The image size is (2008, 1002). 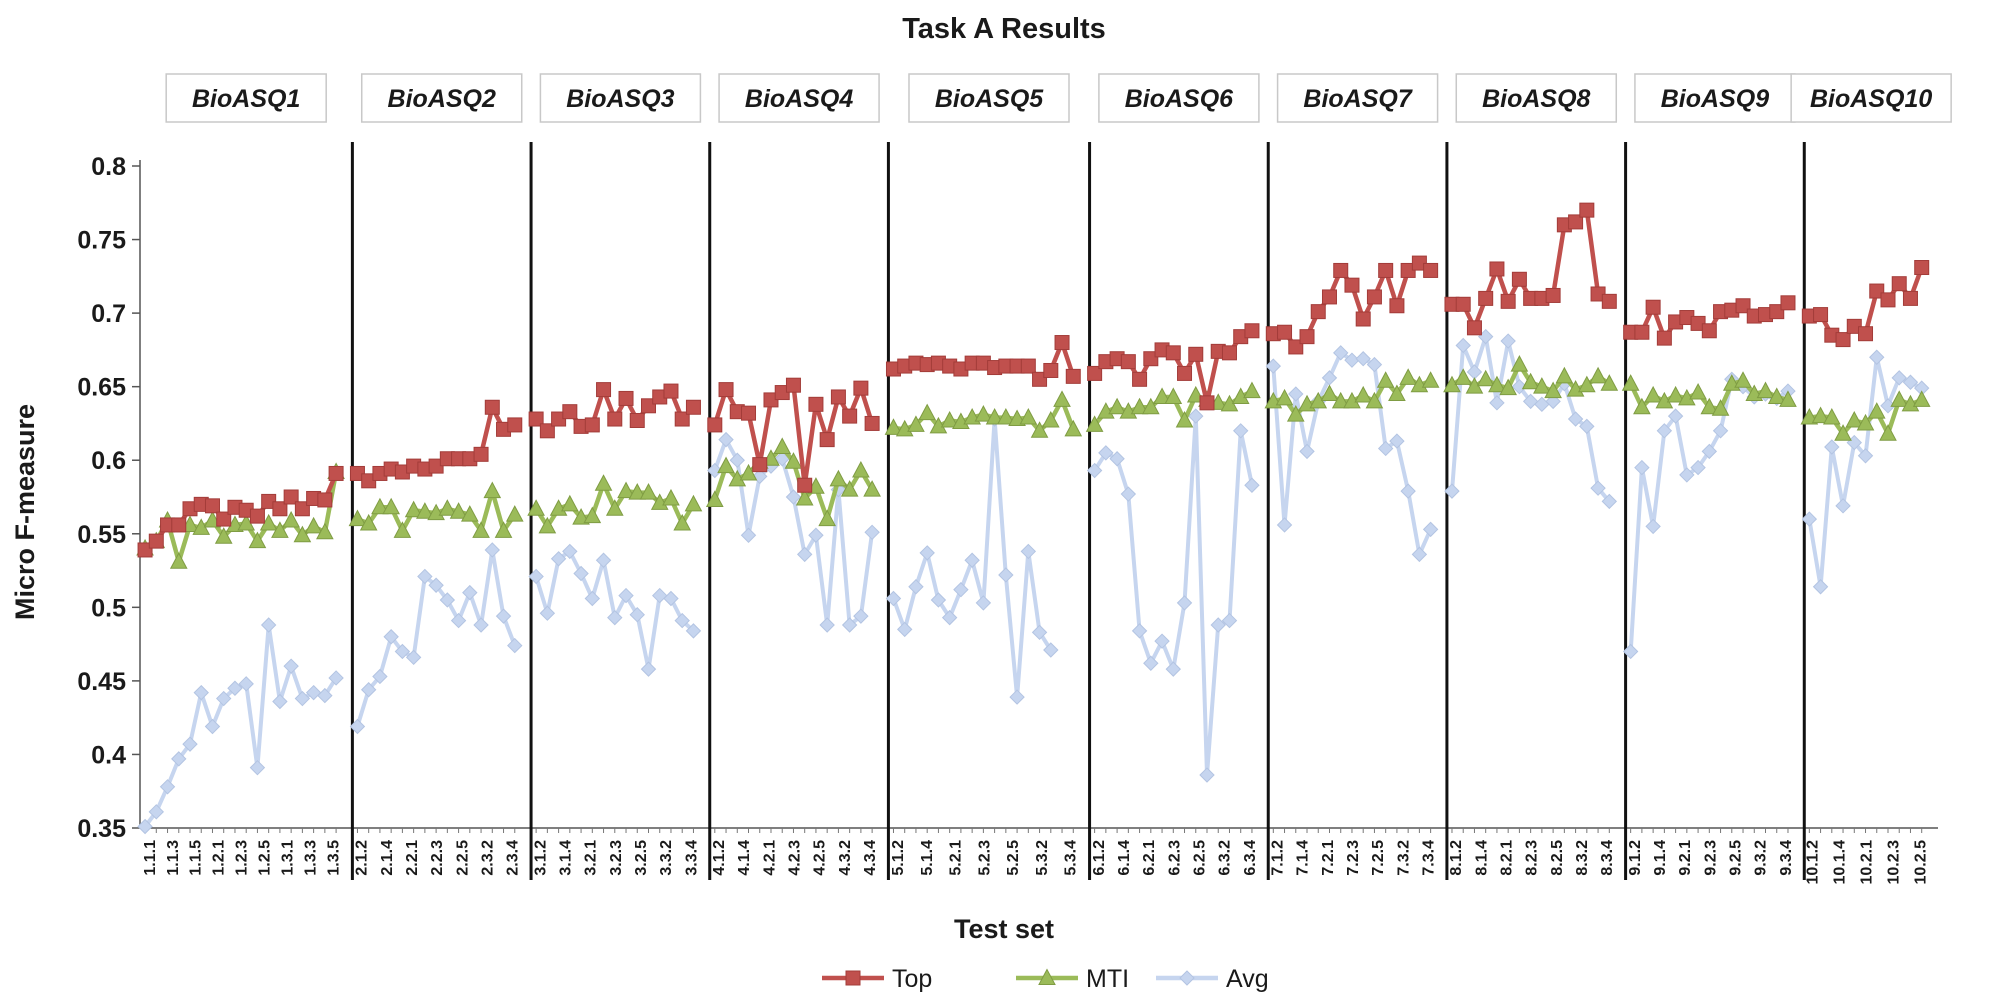 What do you see at coordinates (1250, 858) in the screenshot?
I see `x-tick-label: 6.3.4` at bounding box center [1250, 858].